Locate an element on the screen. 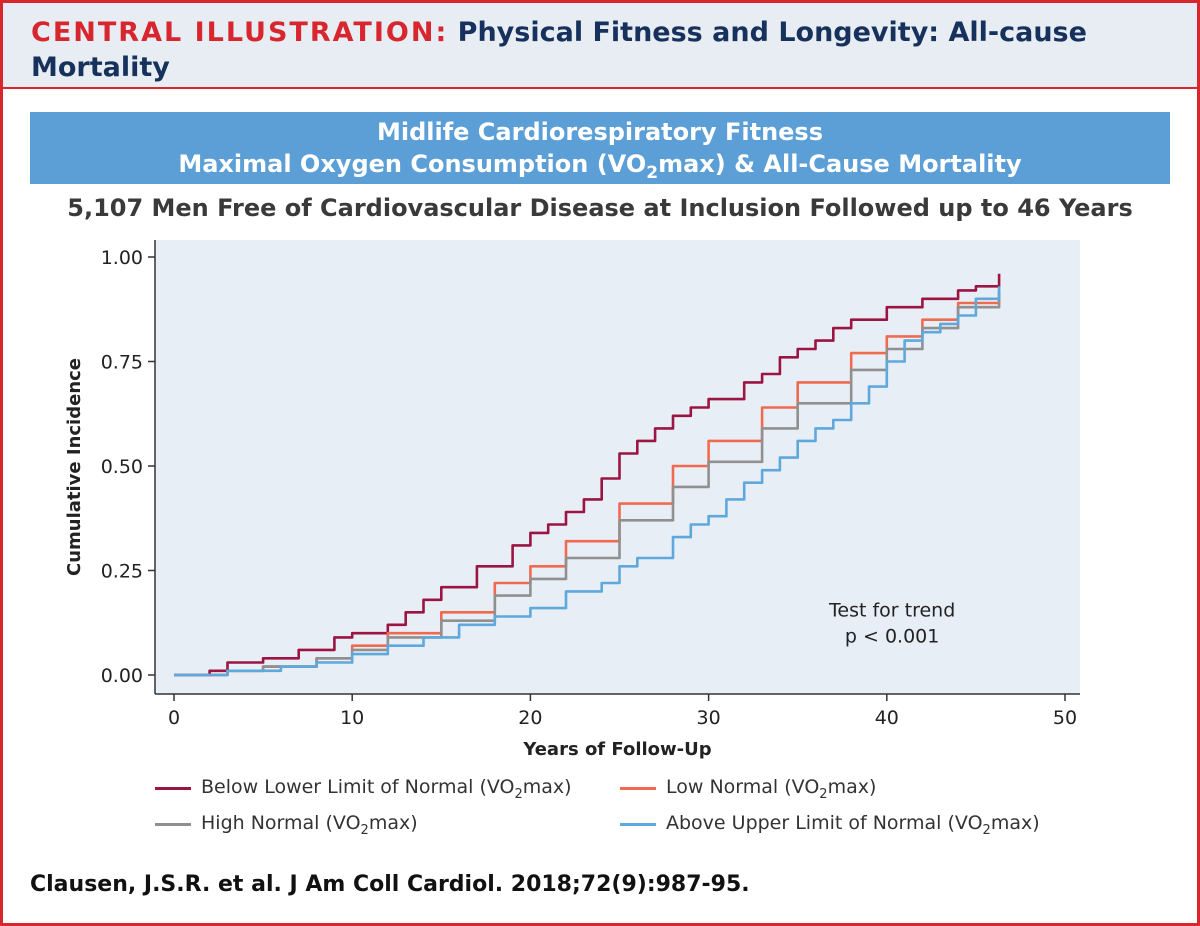  legend-label-low-normal: Low Normal (VO2max) is located at coordinates (771, 789).